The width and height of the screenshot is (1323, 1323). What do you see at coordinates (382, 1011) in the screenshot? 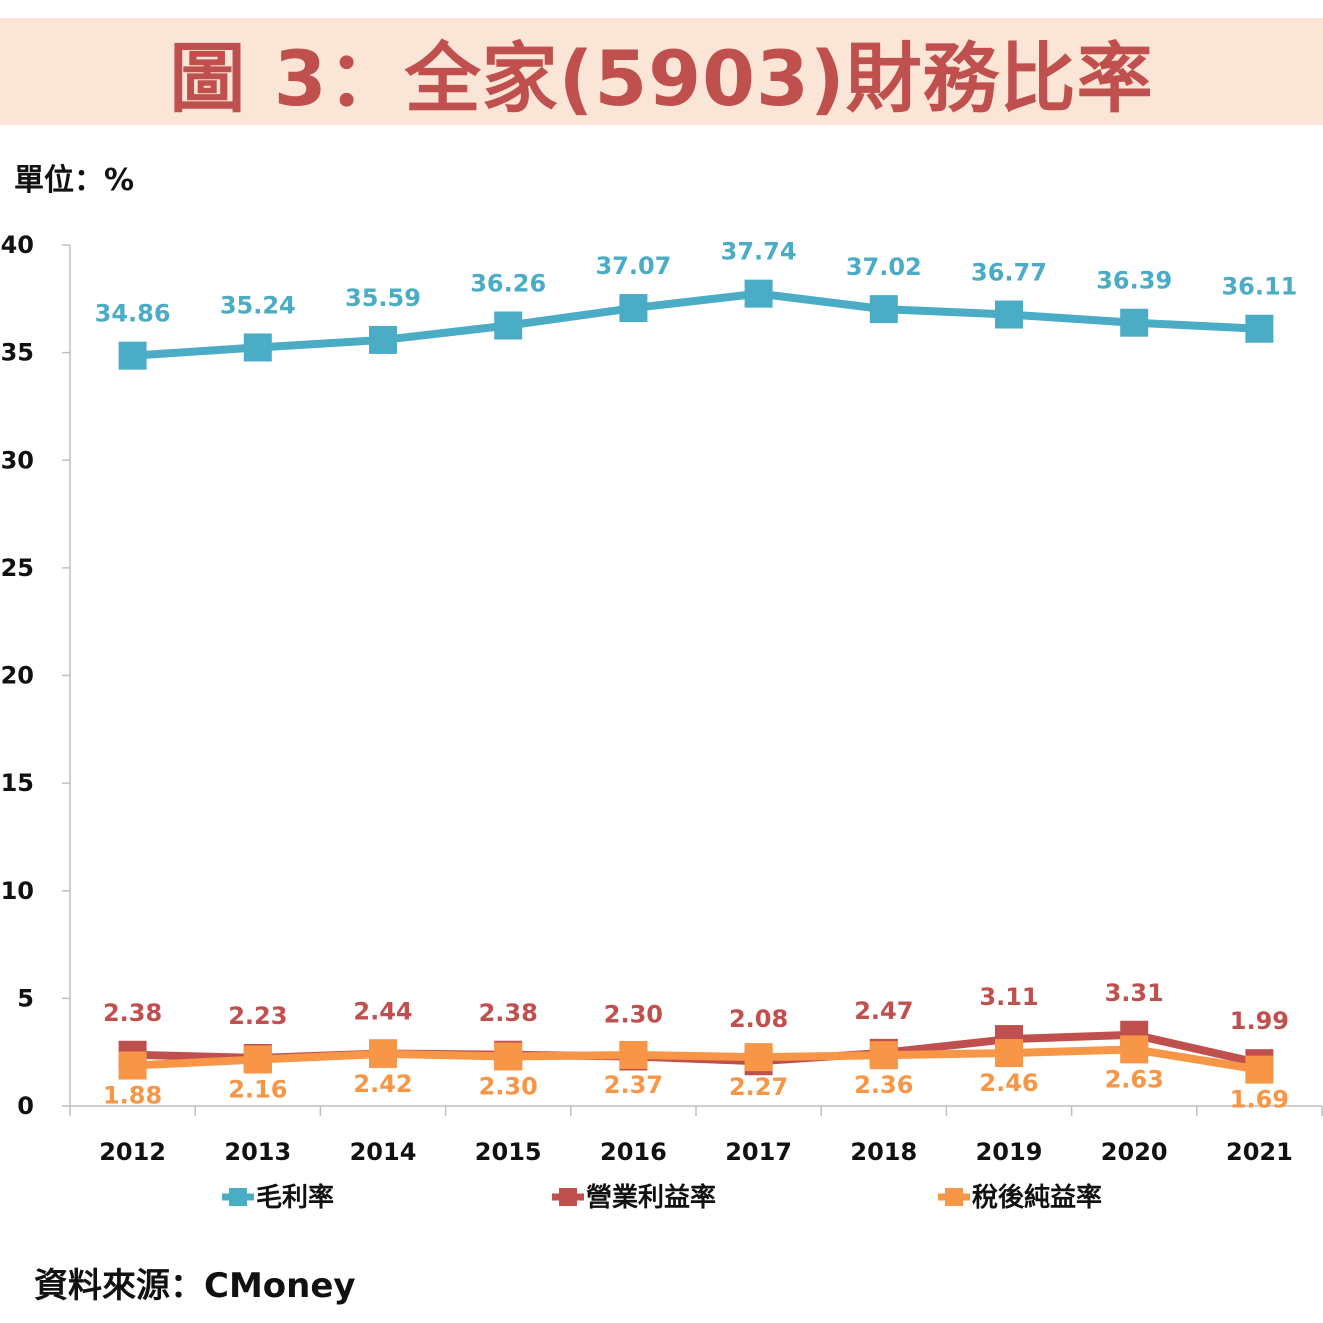
I see `data-label: 2.44` at bounding box center [382, 1011].